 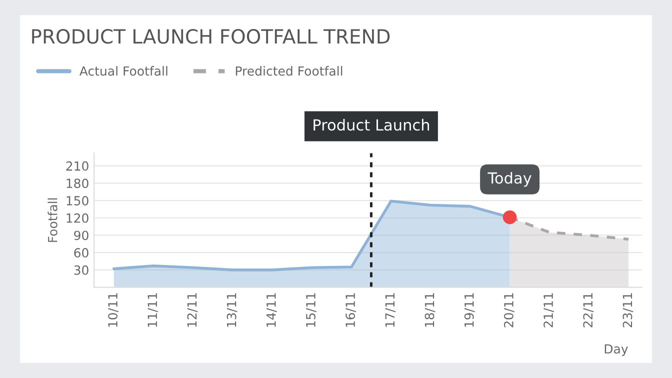 What do you see at coordinates (271, 310) in the screenshot?
I see `x-tick-label: 14/11` at bounding box center [271, 310].